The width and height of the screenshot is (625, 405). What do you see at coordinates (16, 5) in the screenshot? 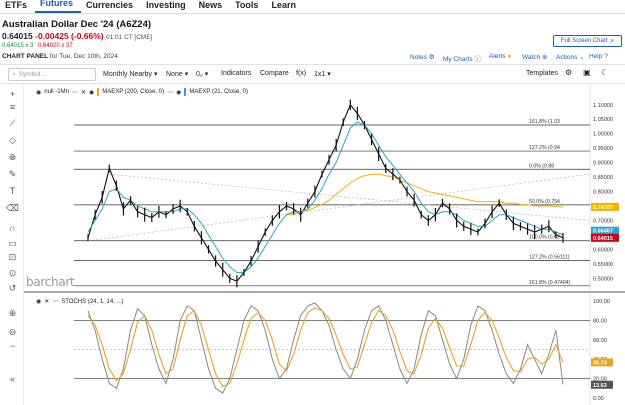
I see `nav-etfs: ETFs` at bounding box center [16, 5].